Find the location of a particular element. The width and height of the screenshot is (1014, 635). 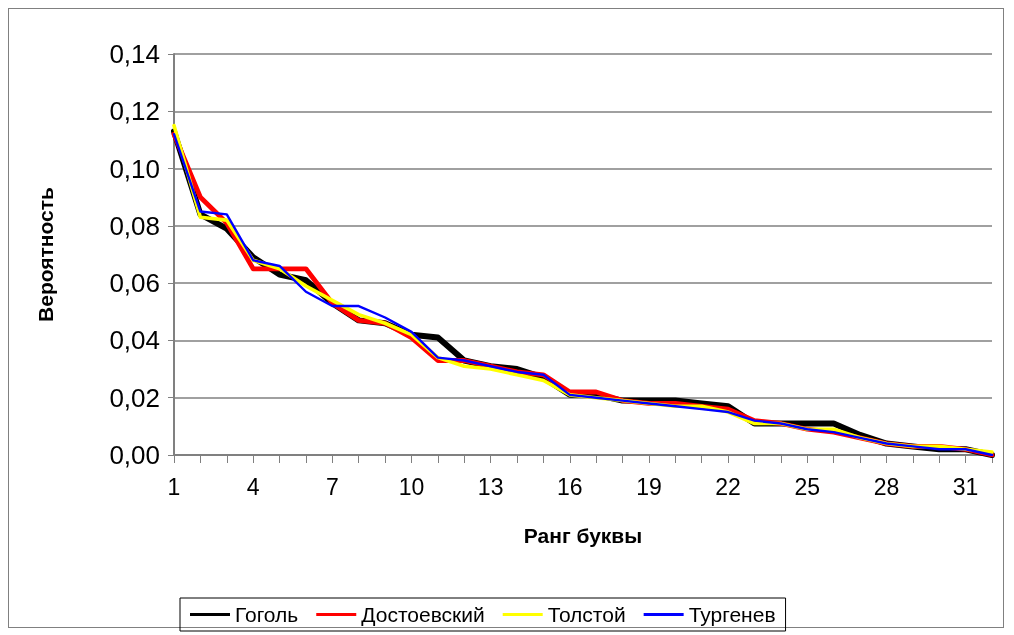

y-tick-label: 0,02 is located at coordinates (134, 397).